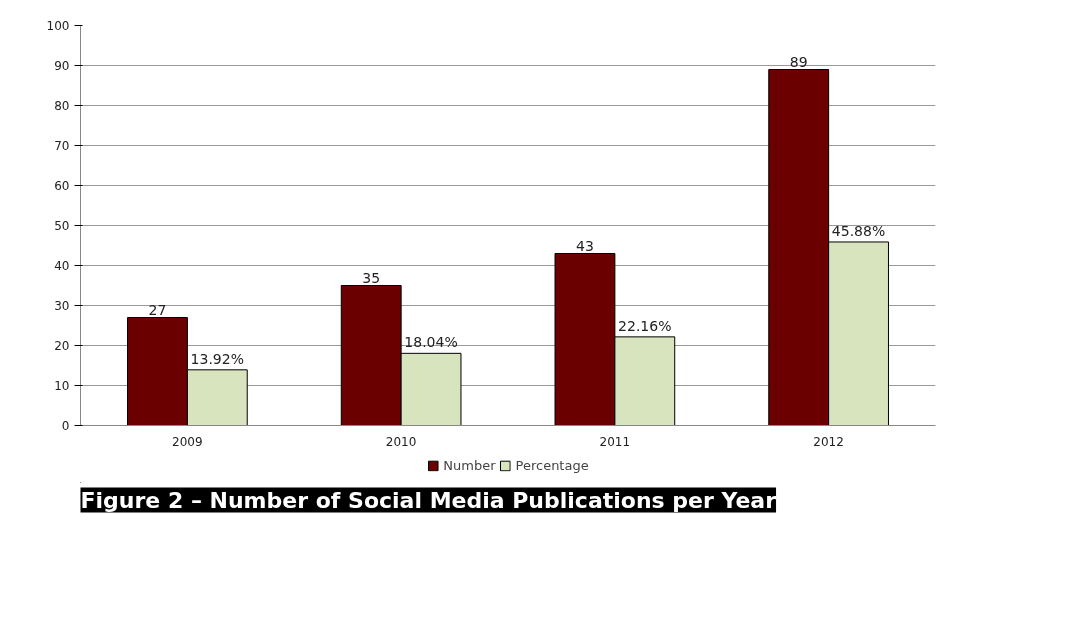  Describe the element at coordinates (65, 426) in the screenshot. I see `y-tick-label: 0` at that location.